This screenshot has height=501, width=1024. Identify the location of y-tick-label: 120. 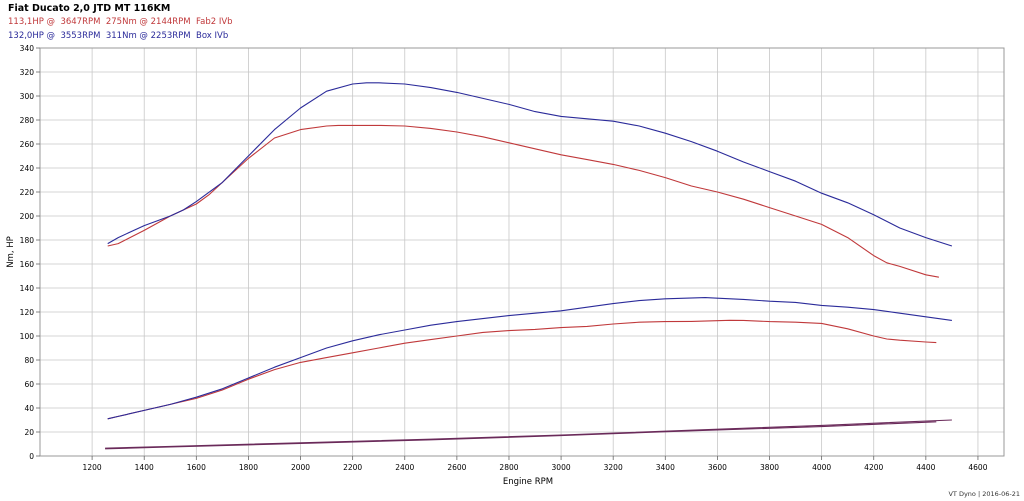
(27, 312).